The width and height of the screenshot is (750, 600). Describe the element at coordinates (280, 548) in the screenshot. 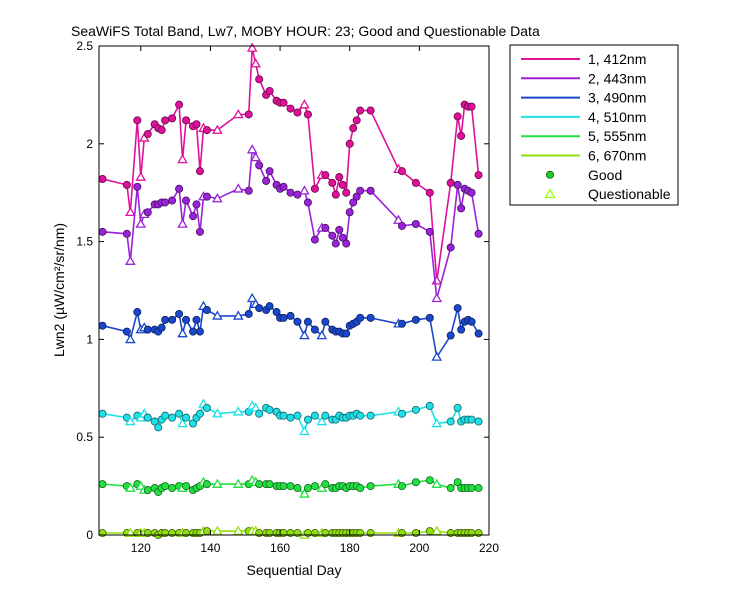

I see `x-tick-label: 160` at that location.